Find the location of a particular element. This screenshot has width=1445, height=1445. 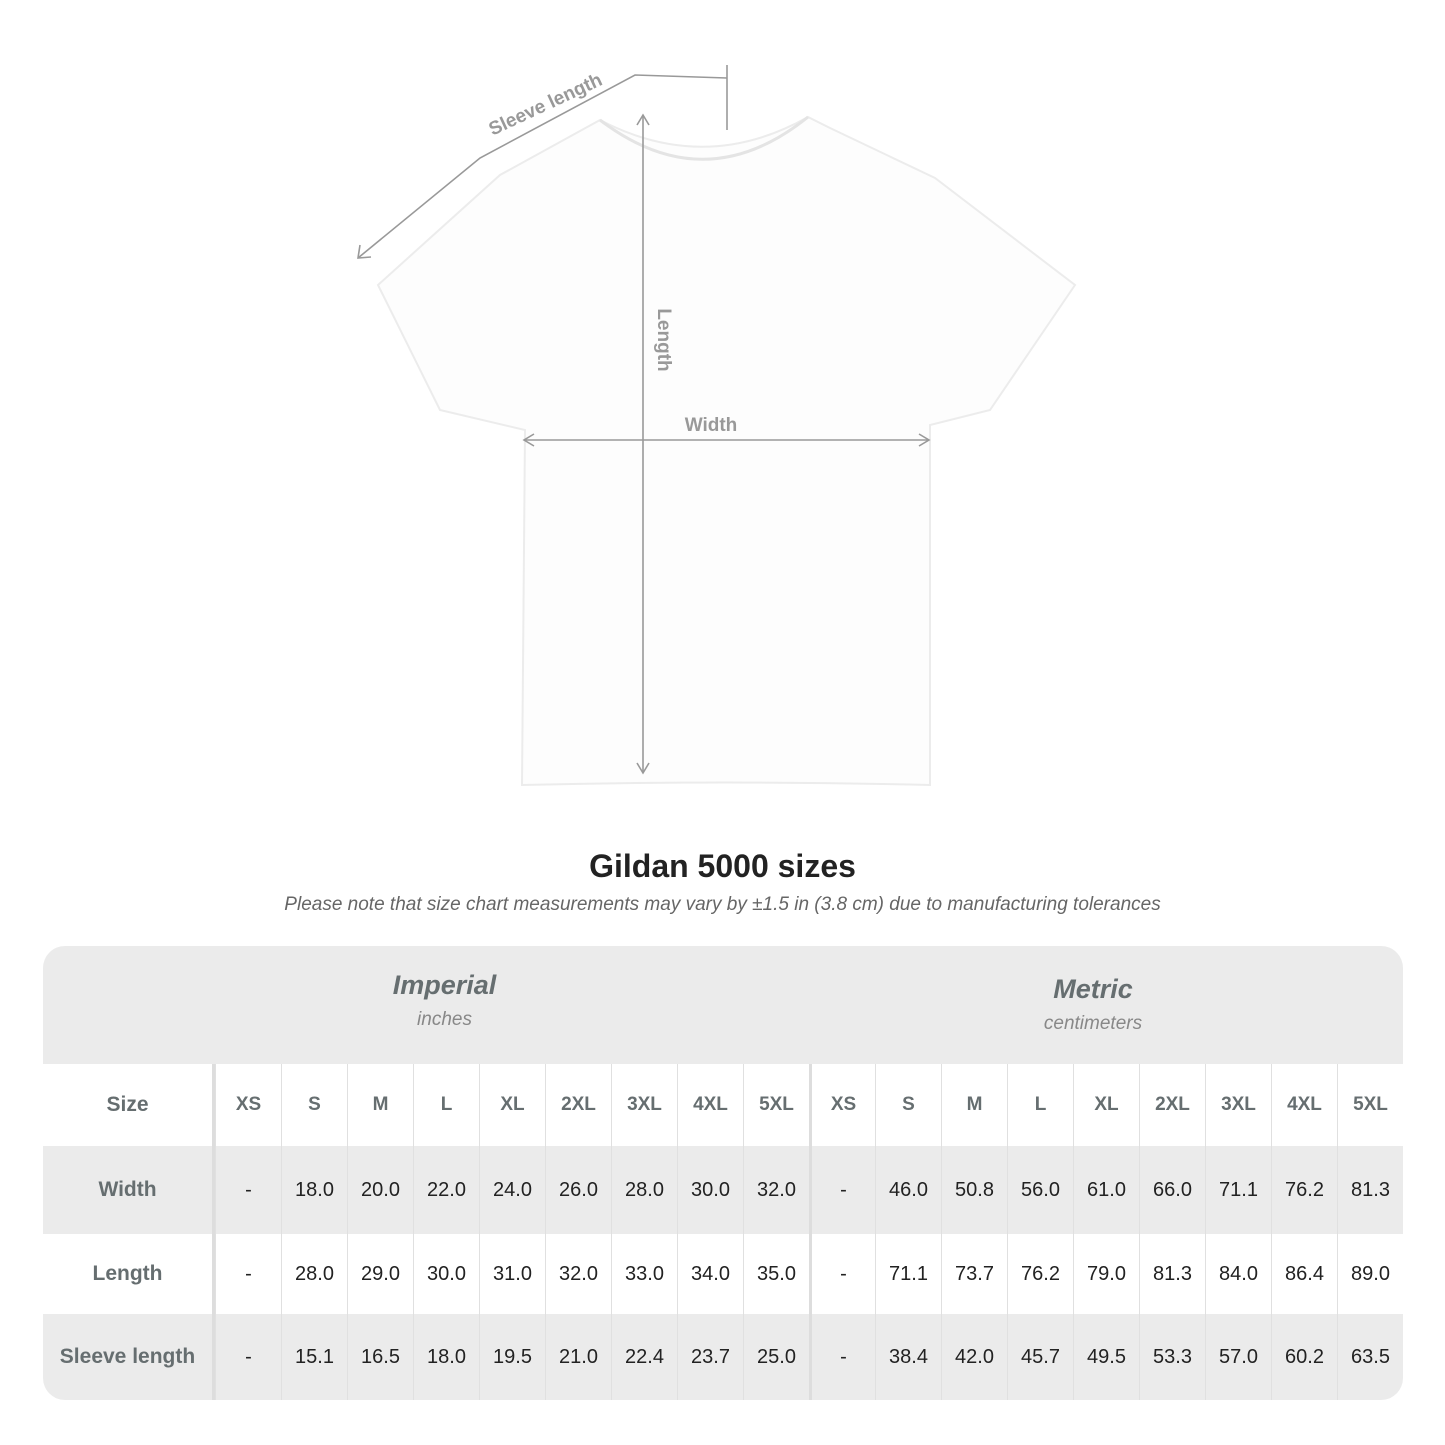

imperial-value-cell: 21.0 is located at coordinates (578, 1357).